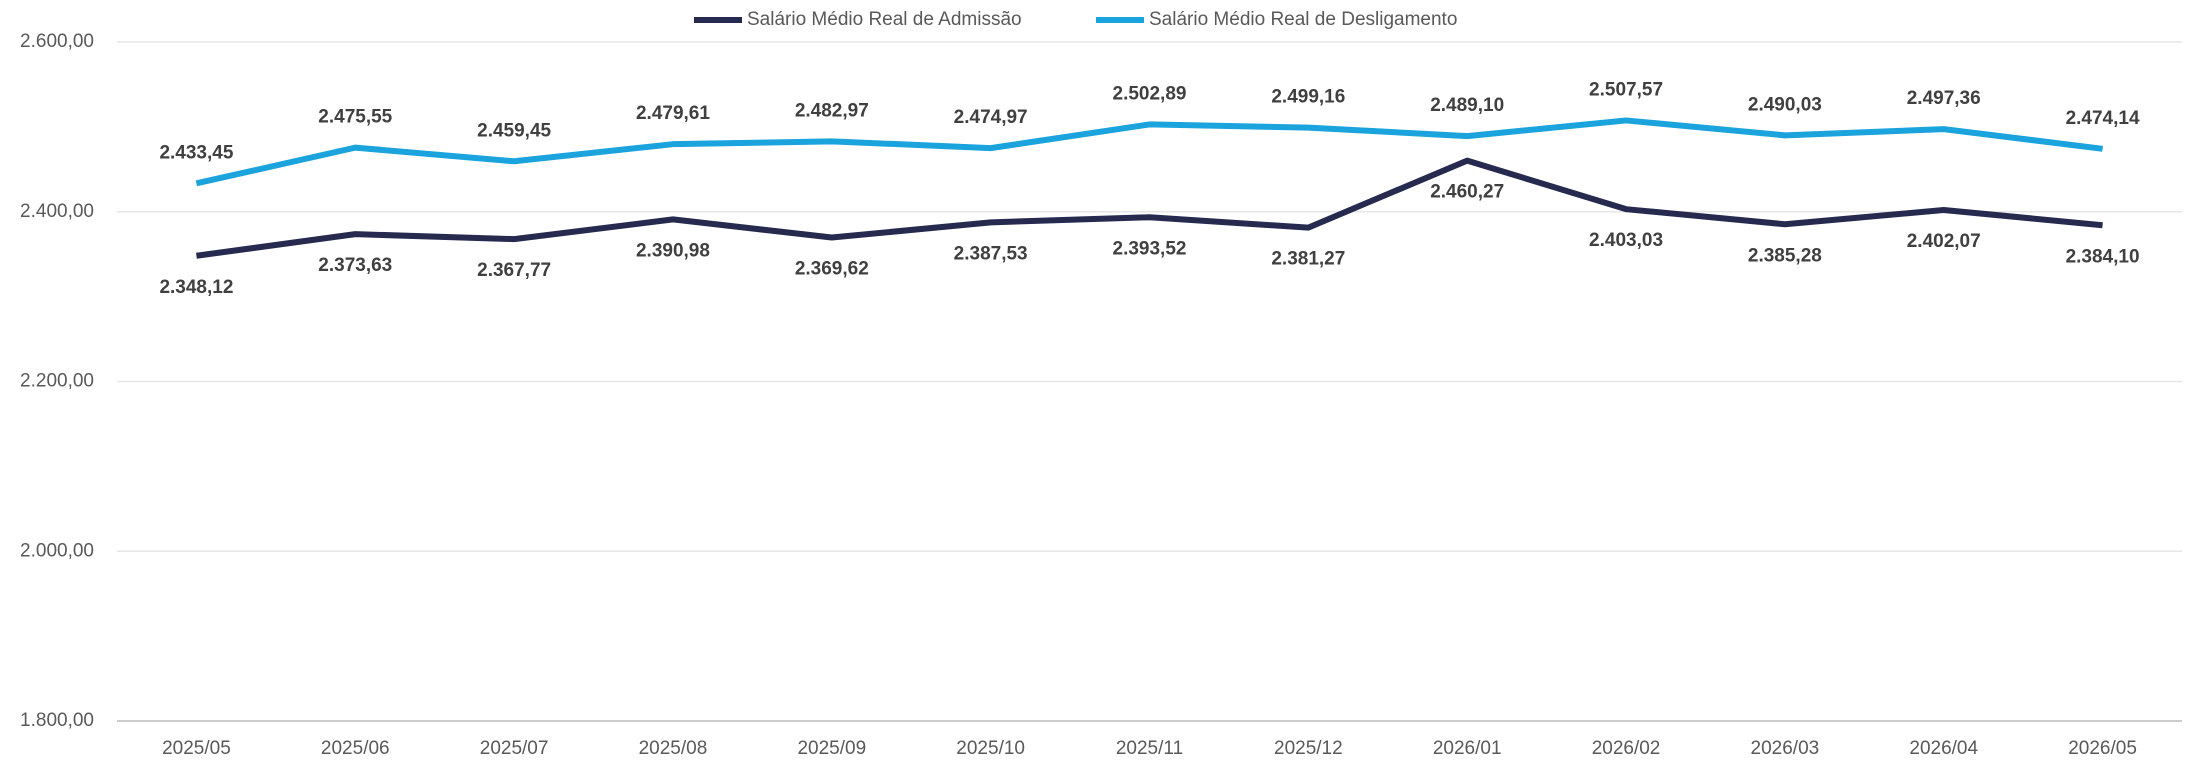 Image resolution: width=2190 pixels, height=761 pixels. I want to click on data-label: 2.373,63, so click(355, 265).